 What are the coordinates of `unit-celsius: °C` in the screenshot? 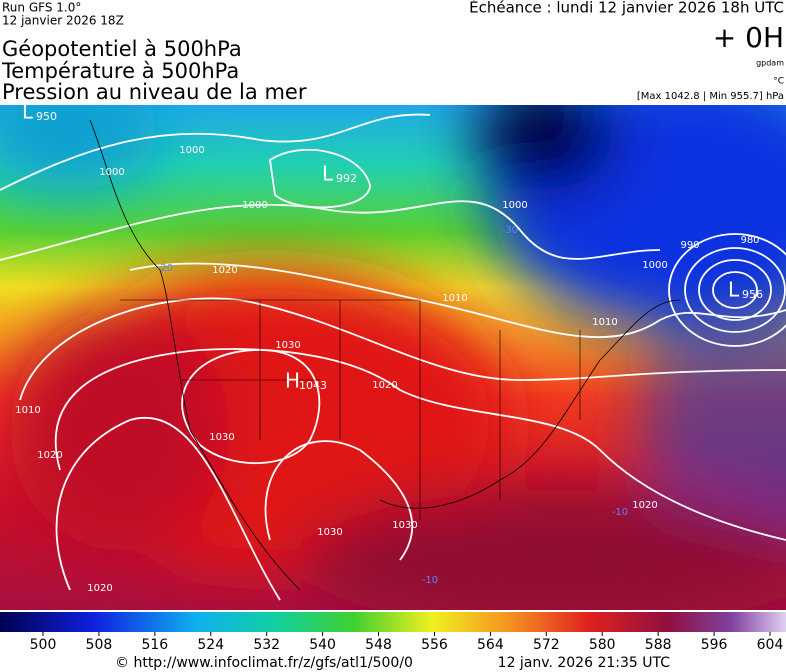 It's located at (778, 82).